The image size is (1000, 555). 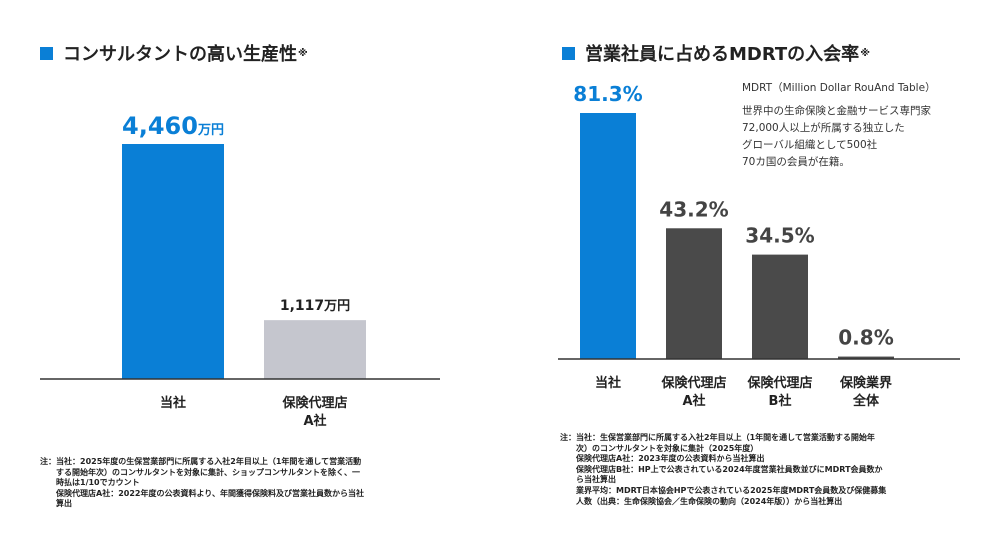 I want to click on note-line: 保険代理店A社：2023年度の公表資料から当社算出, so click(x=662, y=459).